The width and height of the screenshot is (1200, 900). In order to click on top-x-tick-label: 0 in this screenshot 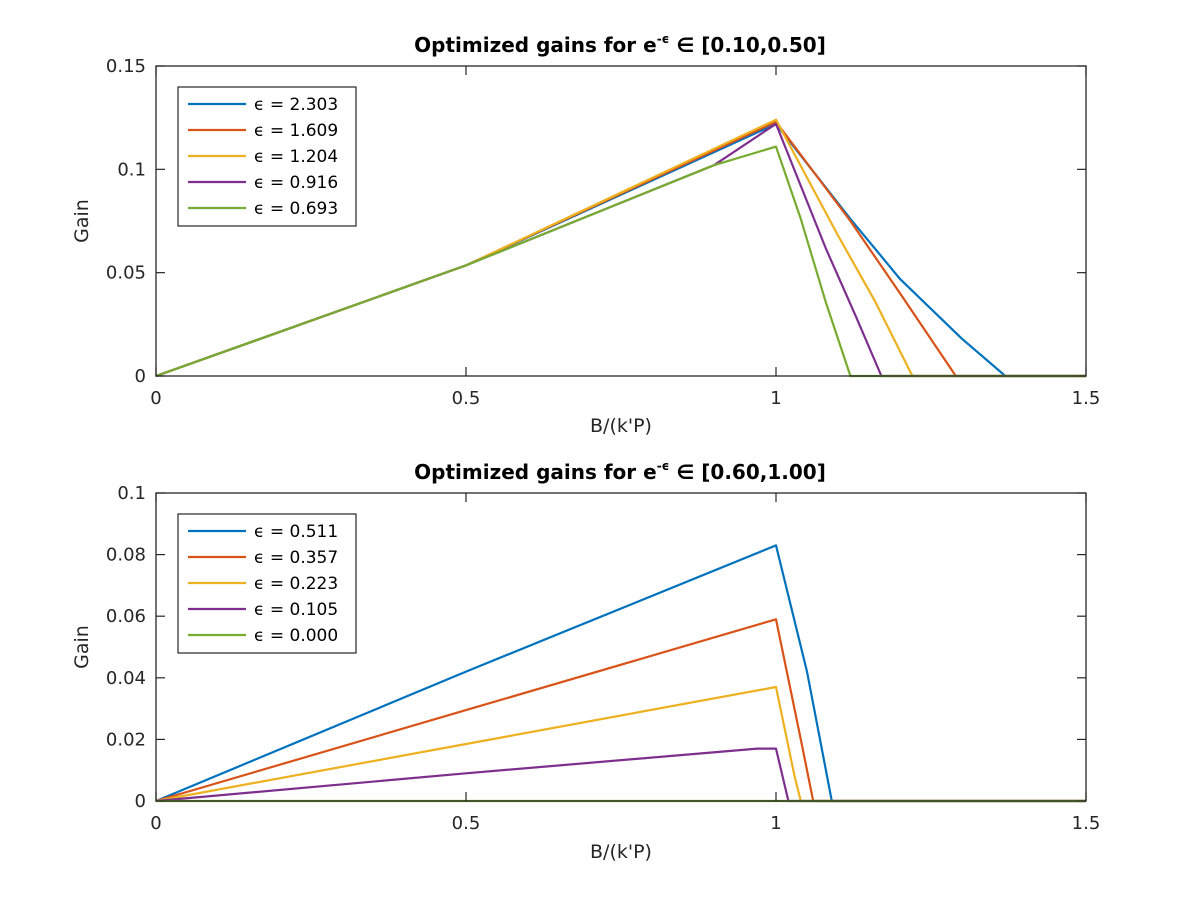, I will do `click(155, 398)`.